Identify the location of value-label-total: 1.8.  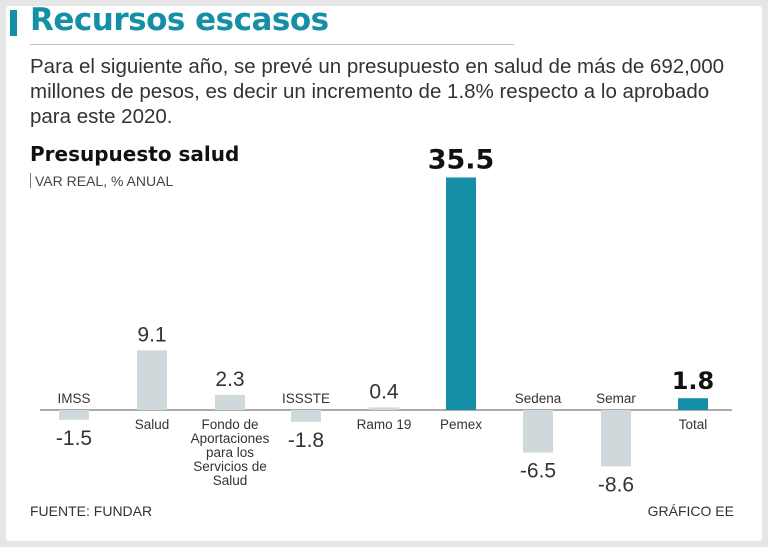
(693, 381).